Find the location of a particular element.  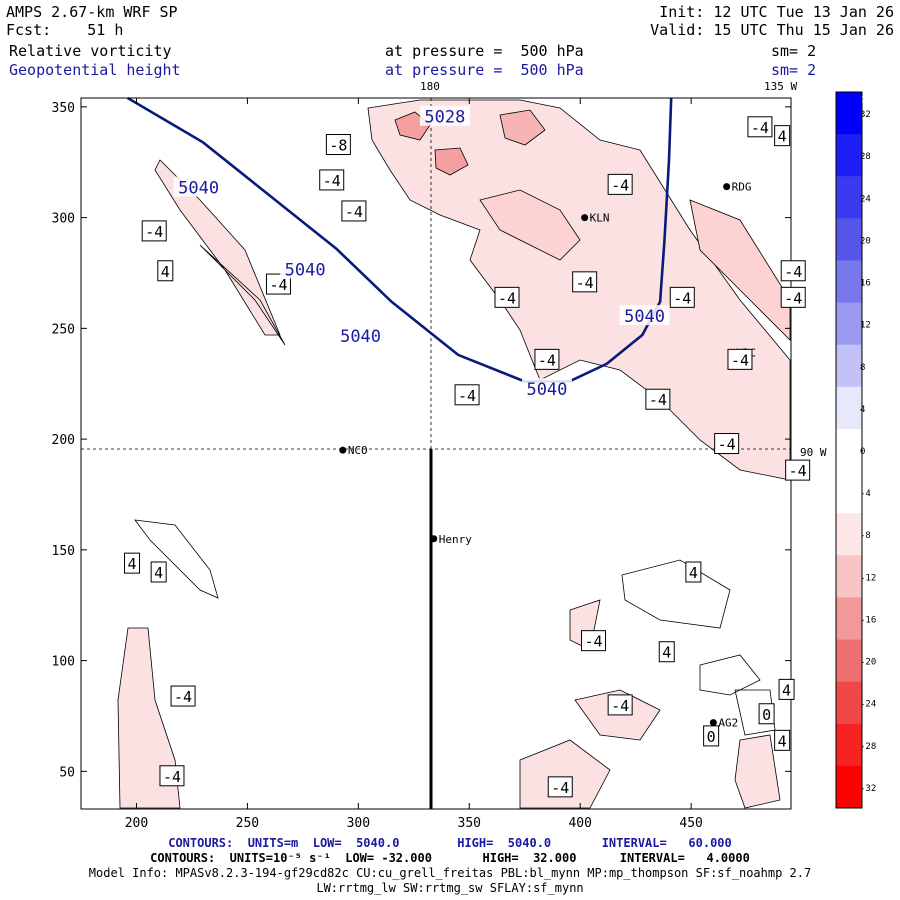

vorticity-label-text: -8 is located at coordinates (338, 146).